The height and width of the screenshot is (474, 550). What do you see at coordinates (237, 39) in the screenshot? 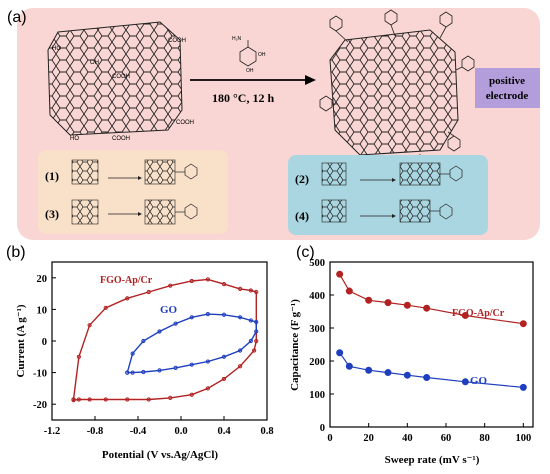
I see `svg-text: H₂N` at bounding box center [237, 39].